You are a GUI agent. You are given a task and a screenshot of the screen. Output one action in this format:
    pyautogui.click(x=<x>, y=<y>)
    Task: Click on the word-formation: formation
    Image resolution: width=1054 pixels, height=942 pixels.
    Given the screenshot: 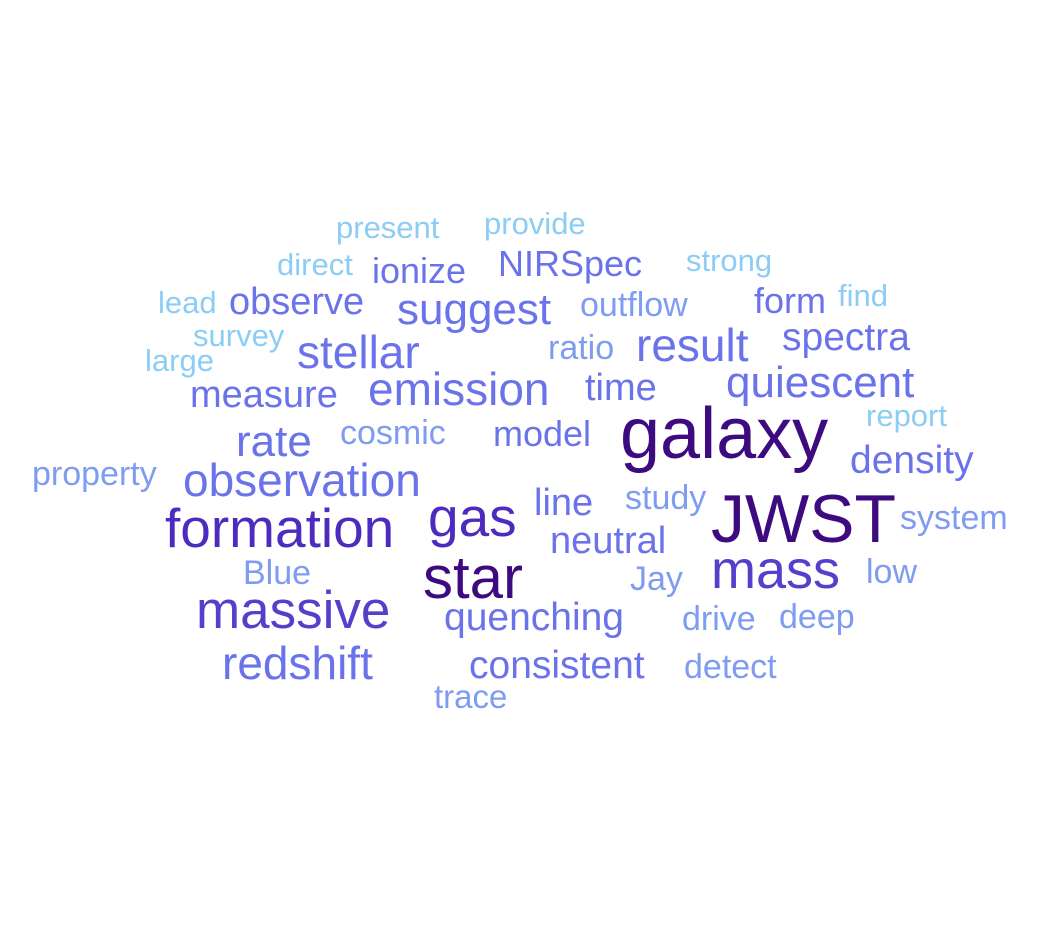 What is the action you would take?
    pyautogui.click(x=280, y=528)
    